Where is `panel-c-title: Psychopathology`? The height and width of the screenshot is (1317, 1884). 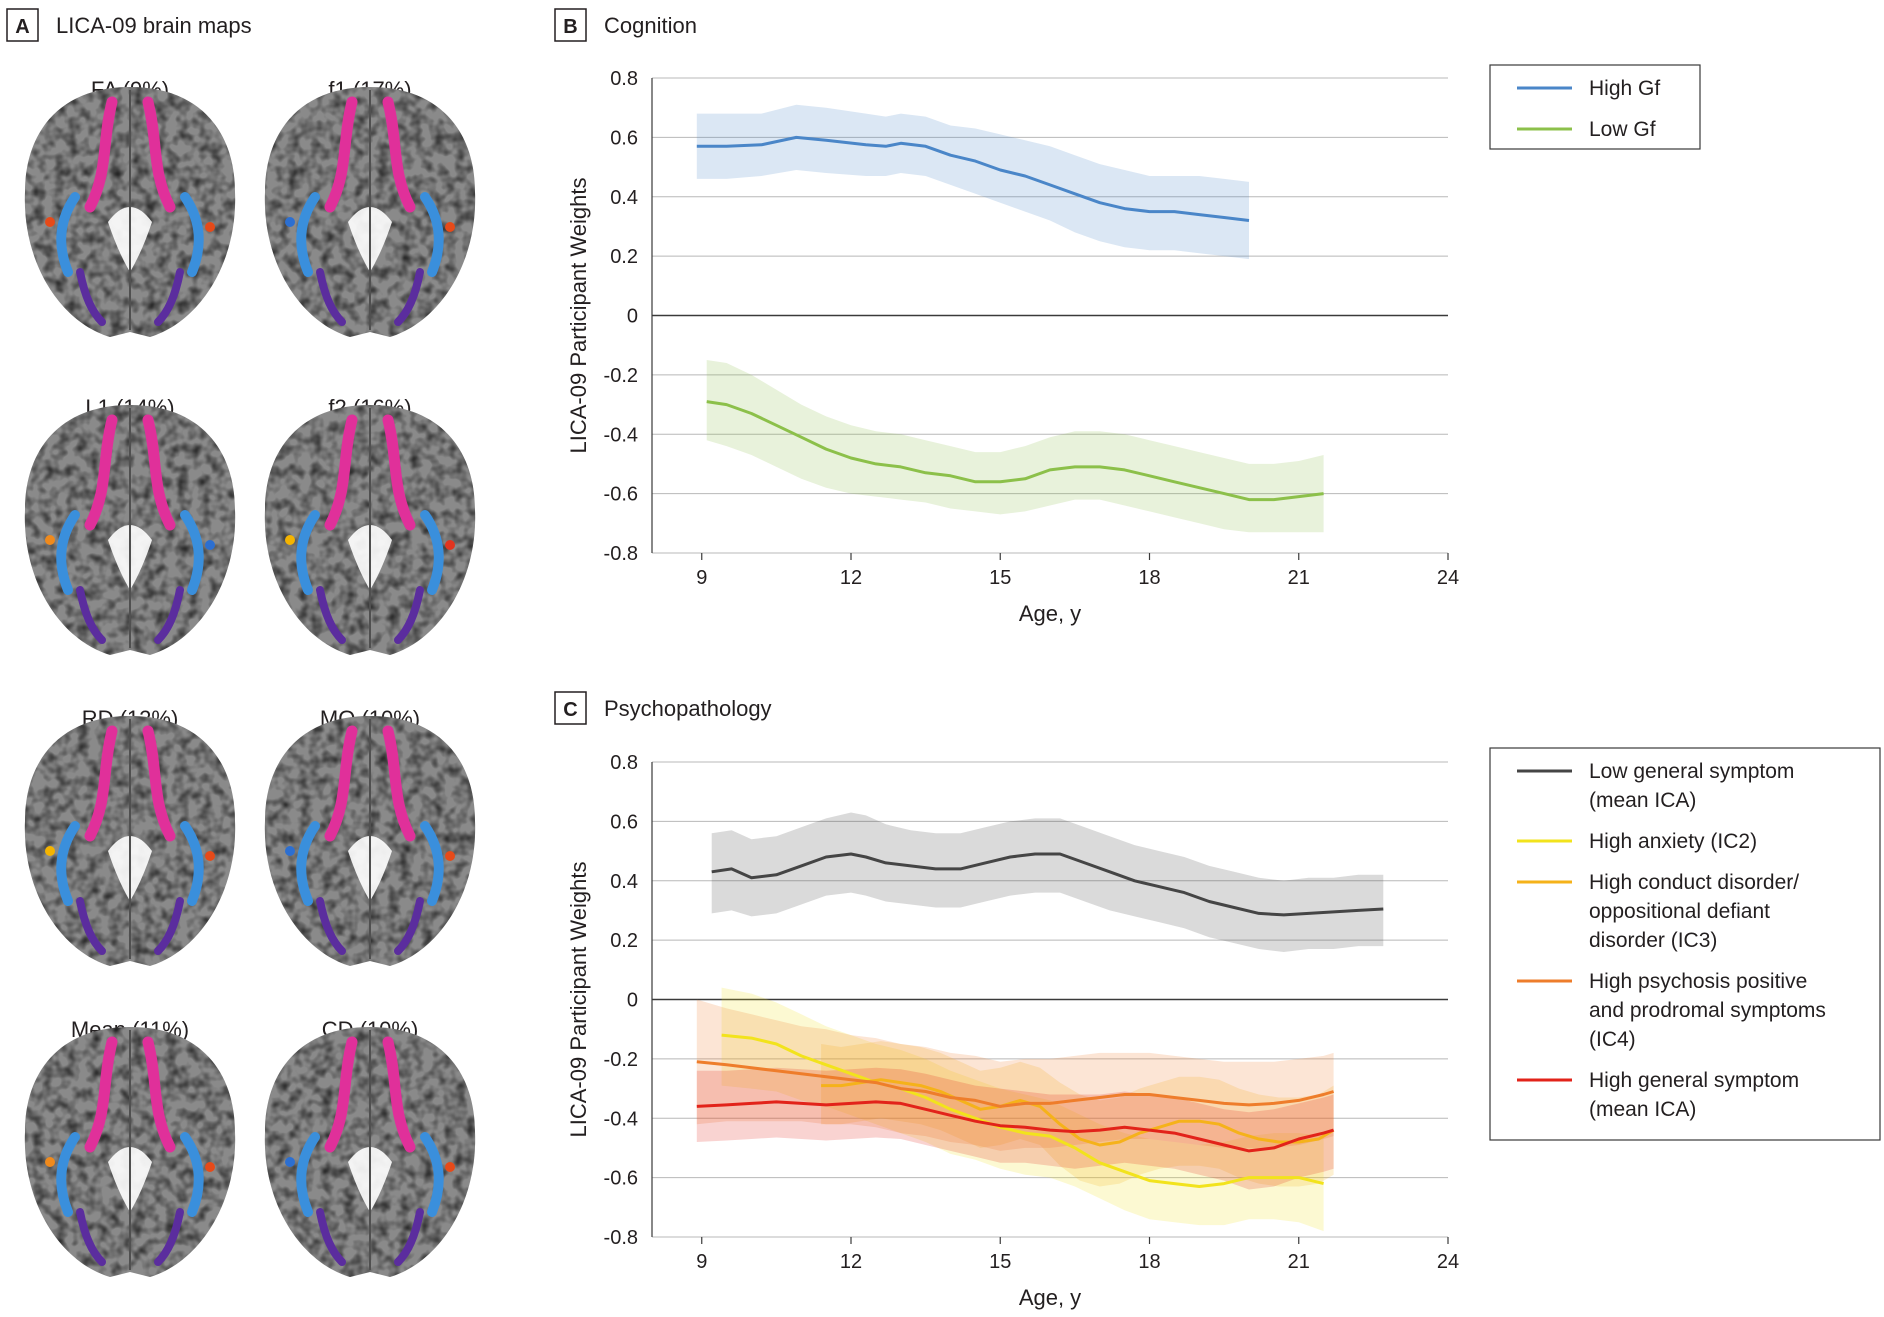 panel-c-title: Psychopathology is located at coordinates (688, 708).